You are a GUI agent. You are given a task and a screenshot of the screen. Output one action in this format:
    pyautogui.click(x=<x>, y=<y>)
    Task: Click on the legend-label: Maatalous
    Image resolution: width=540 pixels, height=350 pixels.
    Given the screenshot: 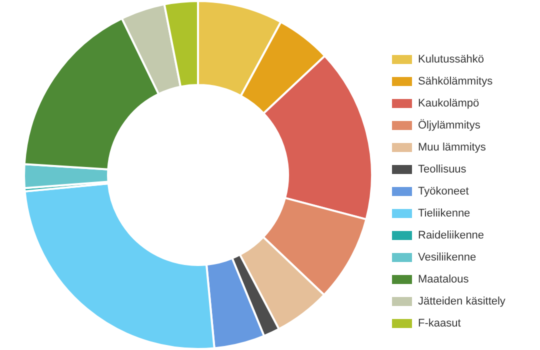 What is the action you would take?
    pyautogui.click(x=444, y=280)
    